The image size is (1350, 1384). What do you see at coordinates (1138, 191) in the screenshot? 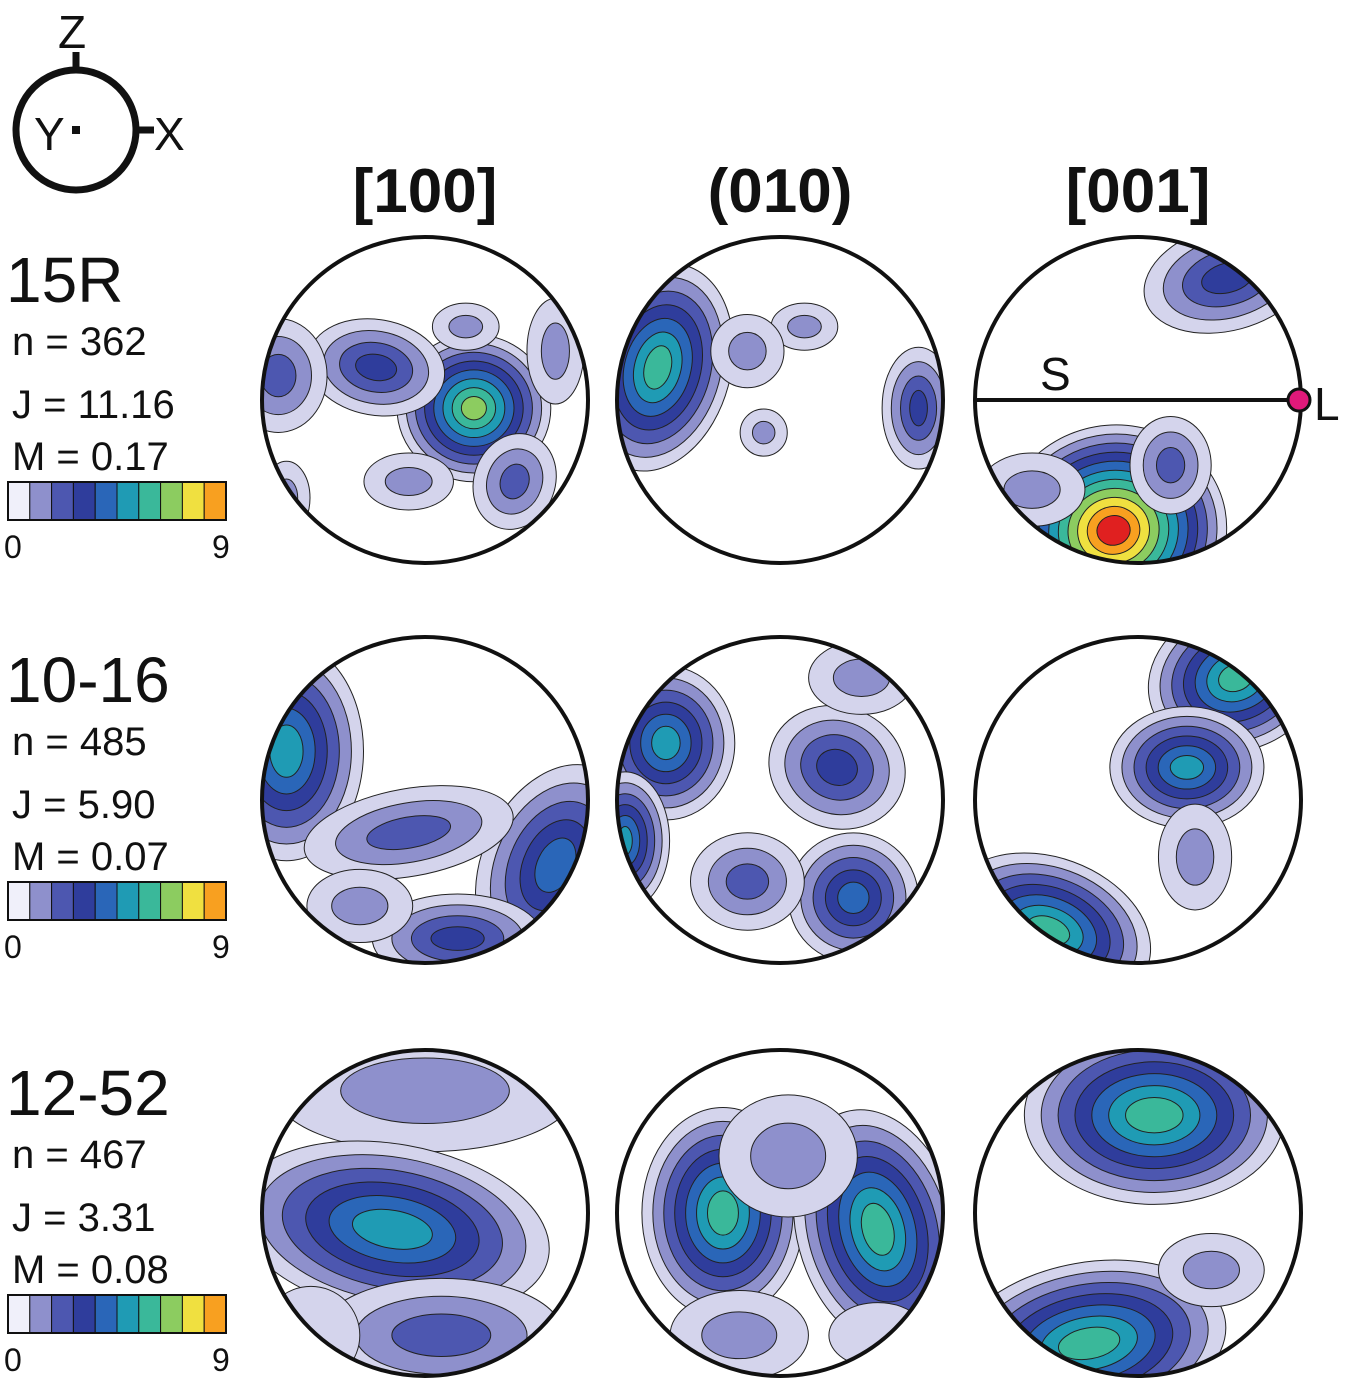
I see `column-header: [001]` at bounding box center [1138, 191].